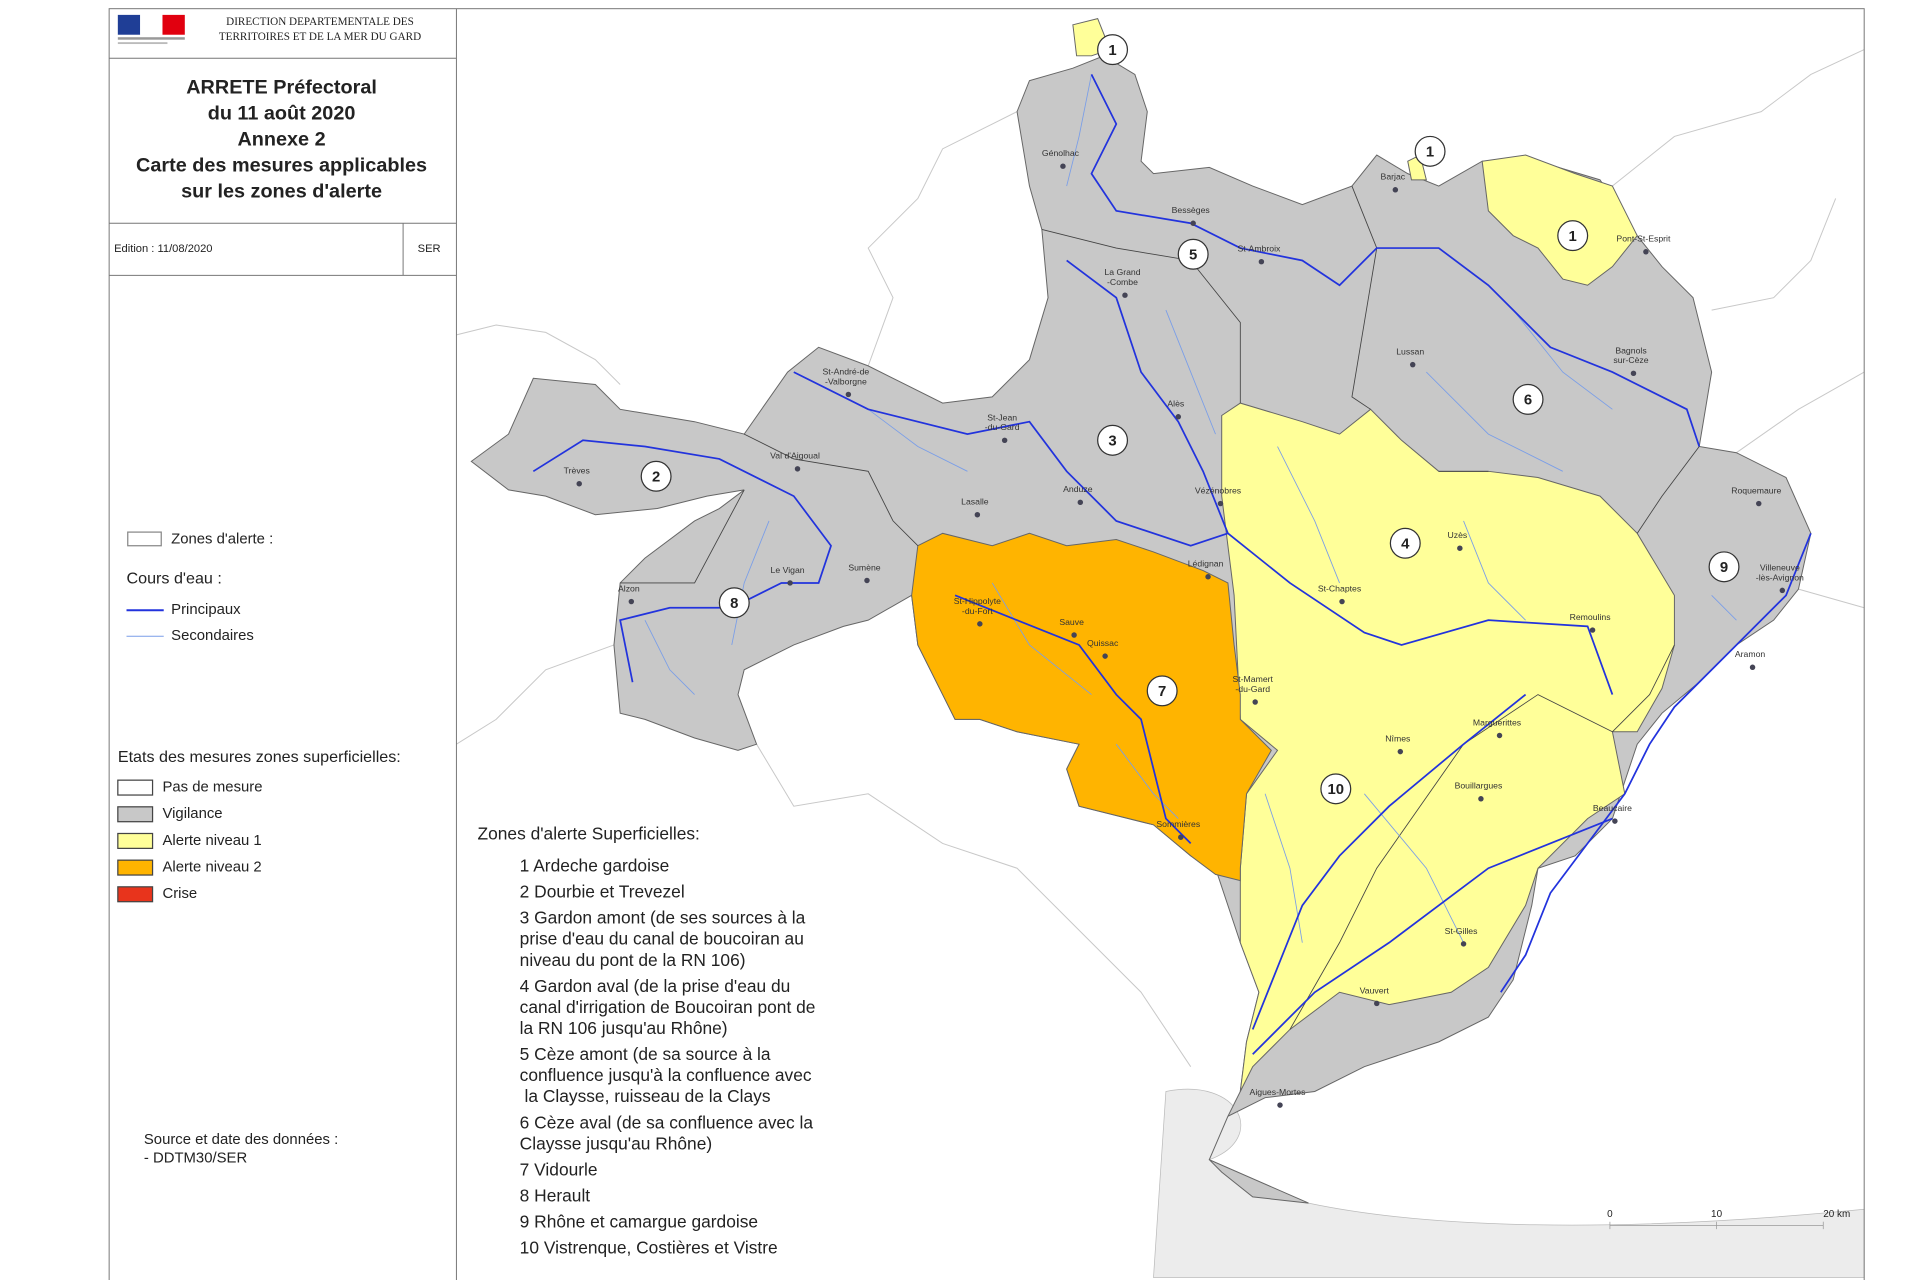  What do you see at coordinates (639, 1222) in the screenshot?
I see `zone-list-item: 9 Rhône et camargue gardoise` at bounding box center [639, 1222].